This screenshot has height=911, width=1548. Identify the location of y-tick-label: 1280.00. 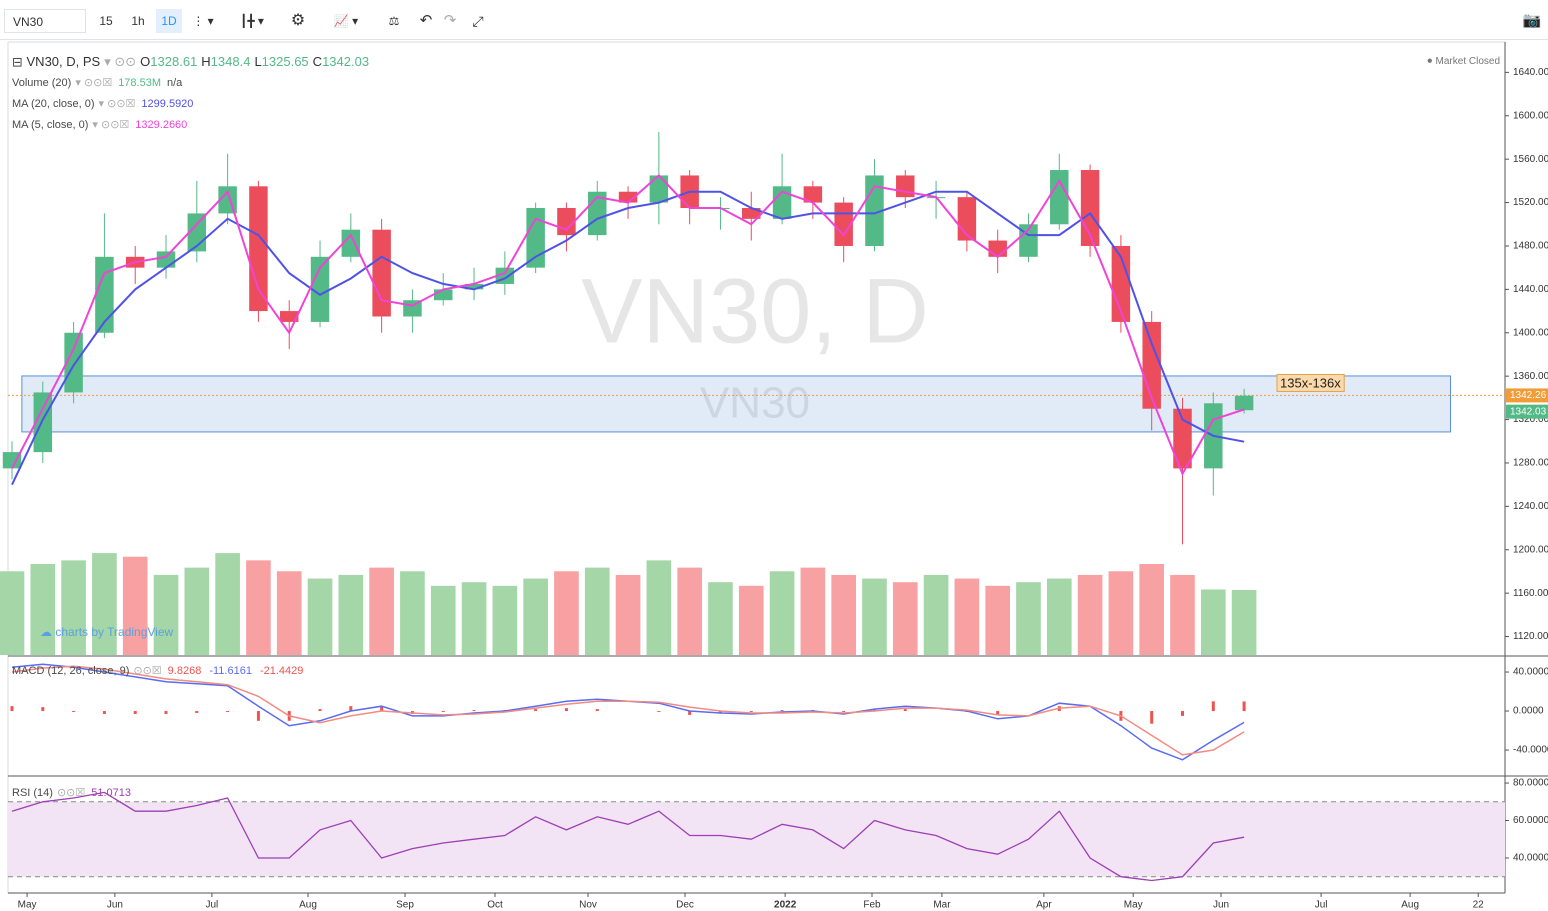
(1530, 463).